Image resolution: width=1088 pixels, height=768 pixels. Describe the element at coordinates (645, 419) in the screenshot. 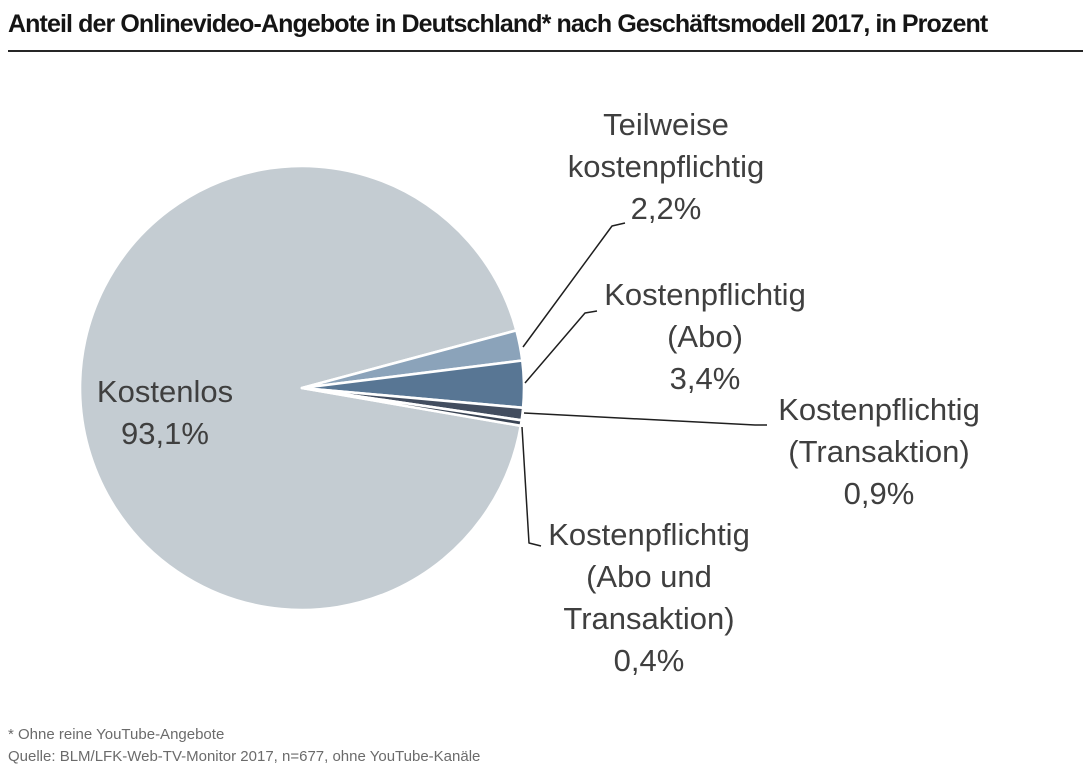

I see `leader-line-transaktion` at that location.